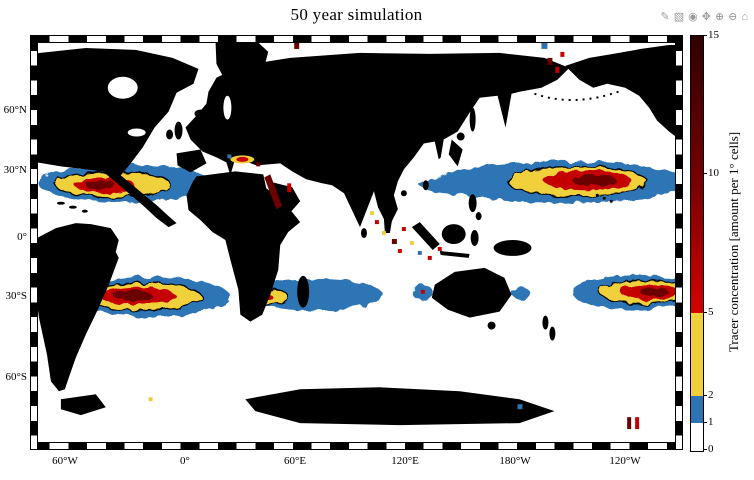 The image size is (754, 480). I want to click on land-india, so click(360, 207).